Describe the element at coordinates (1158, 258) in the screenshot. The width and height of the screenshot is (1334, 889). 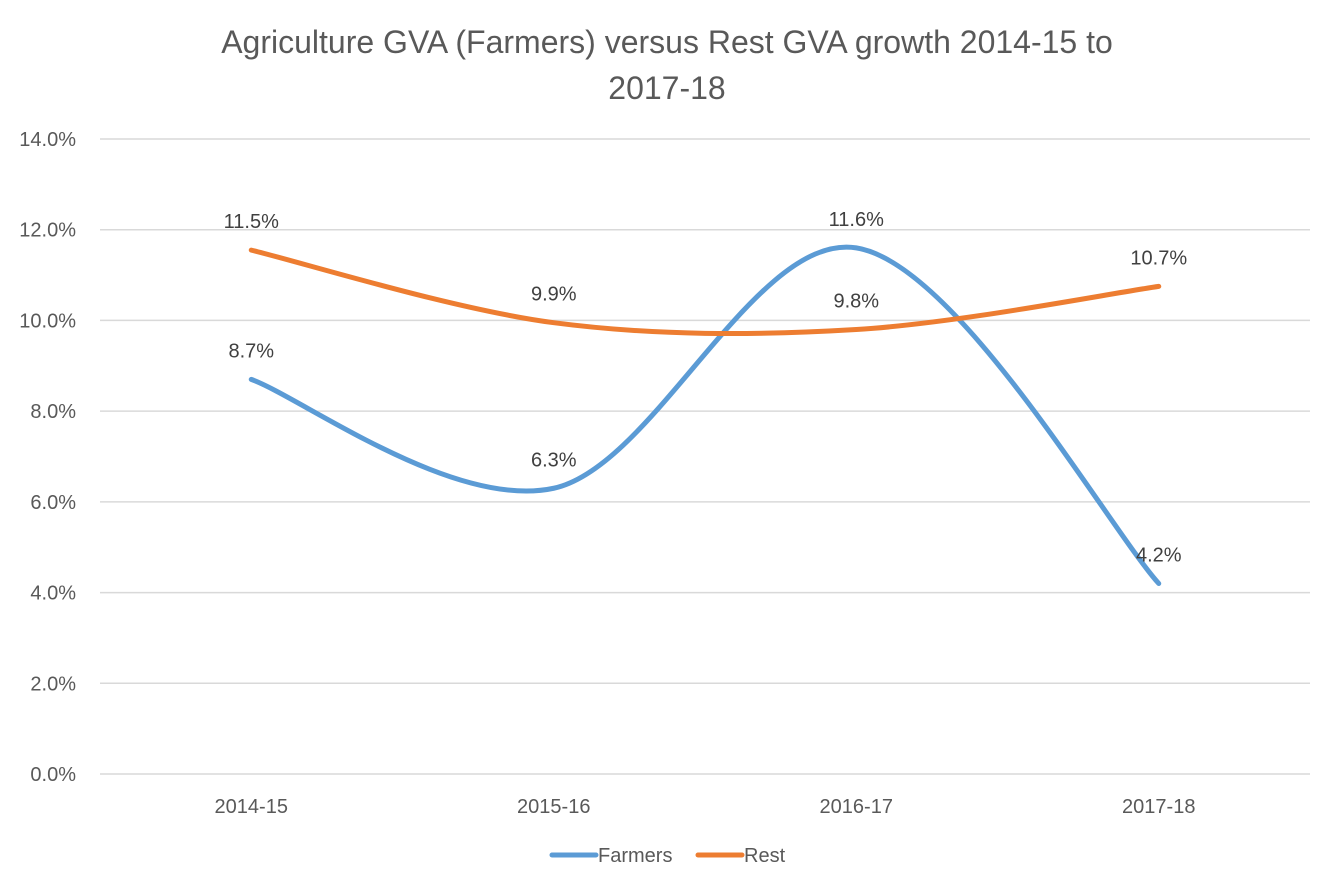
I see `data-label-rest: 10.7%` at that location.